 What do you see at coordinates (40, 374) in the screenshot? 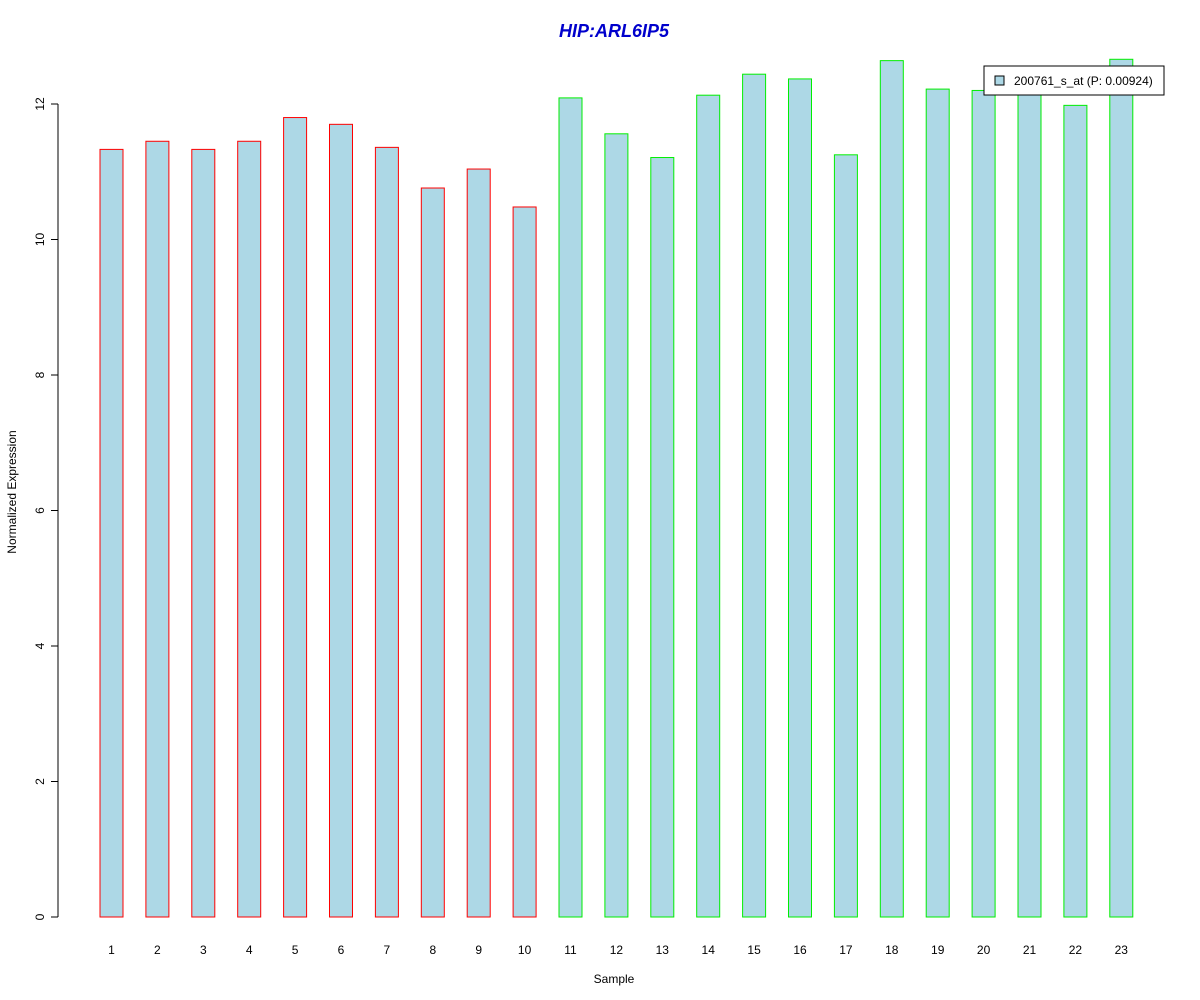
I see `y-tick-label: 8` at bounding box center [40, 374].